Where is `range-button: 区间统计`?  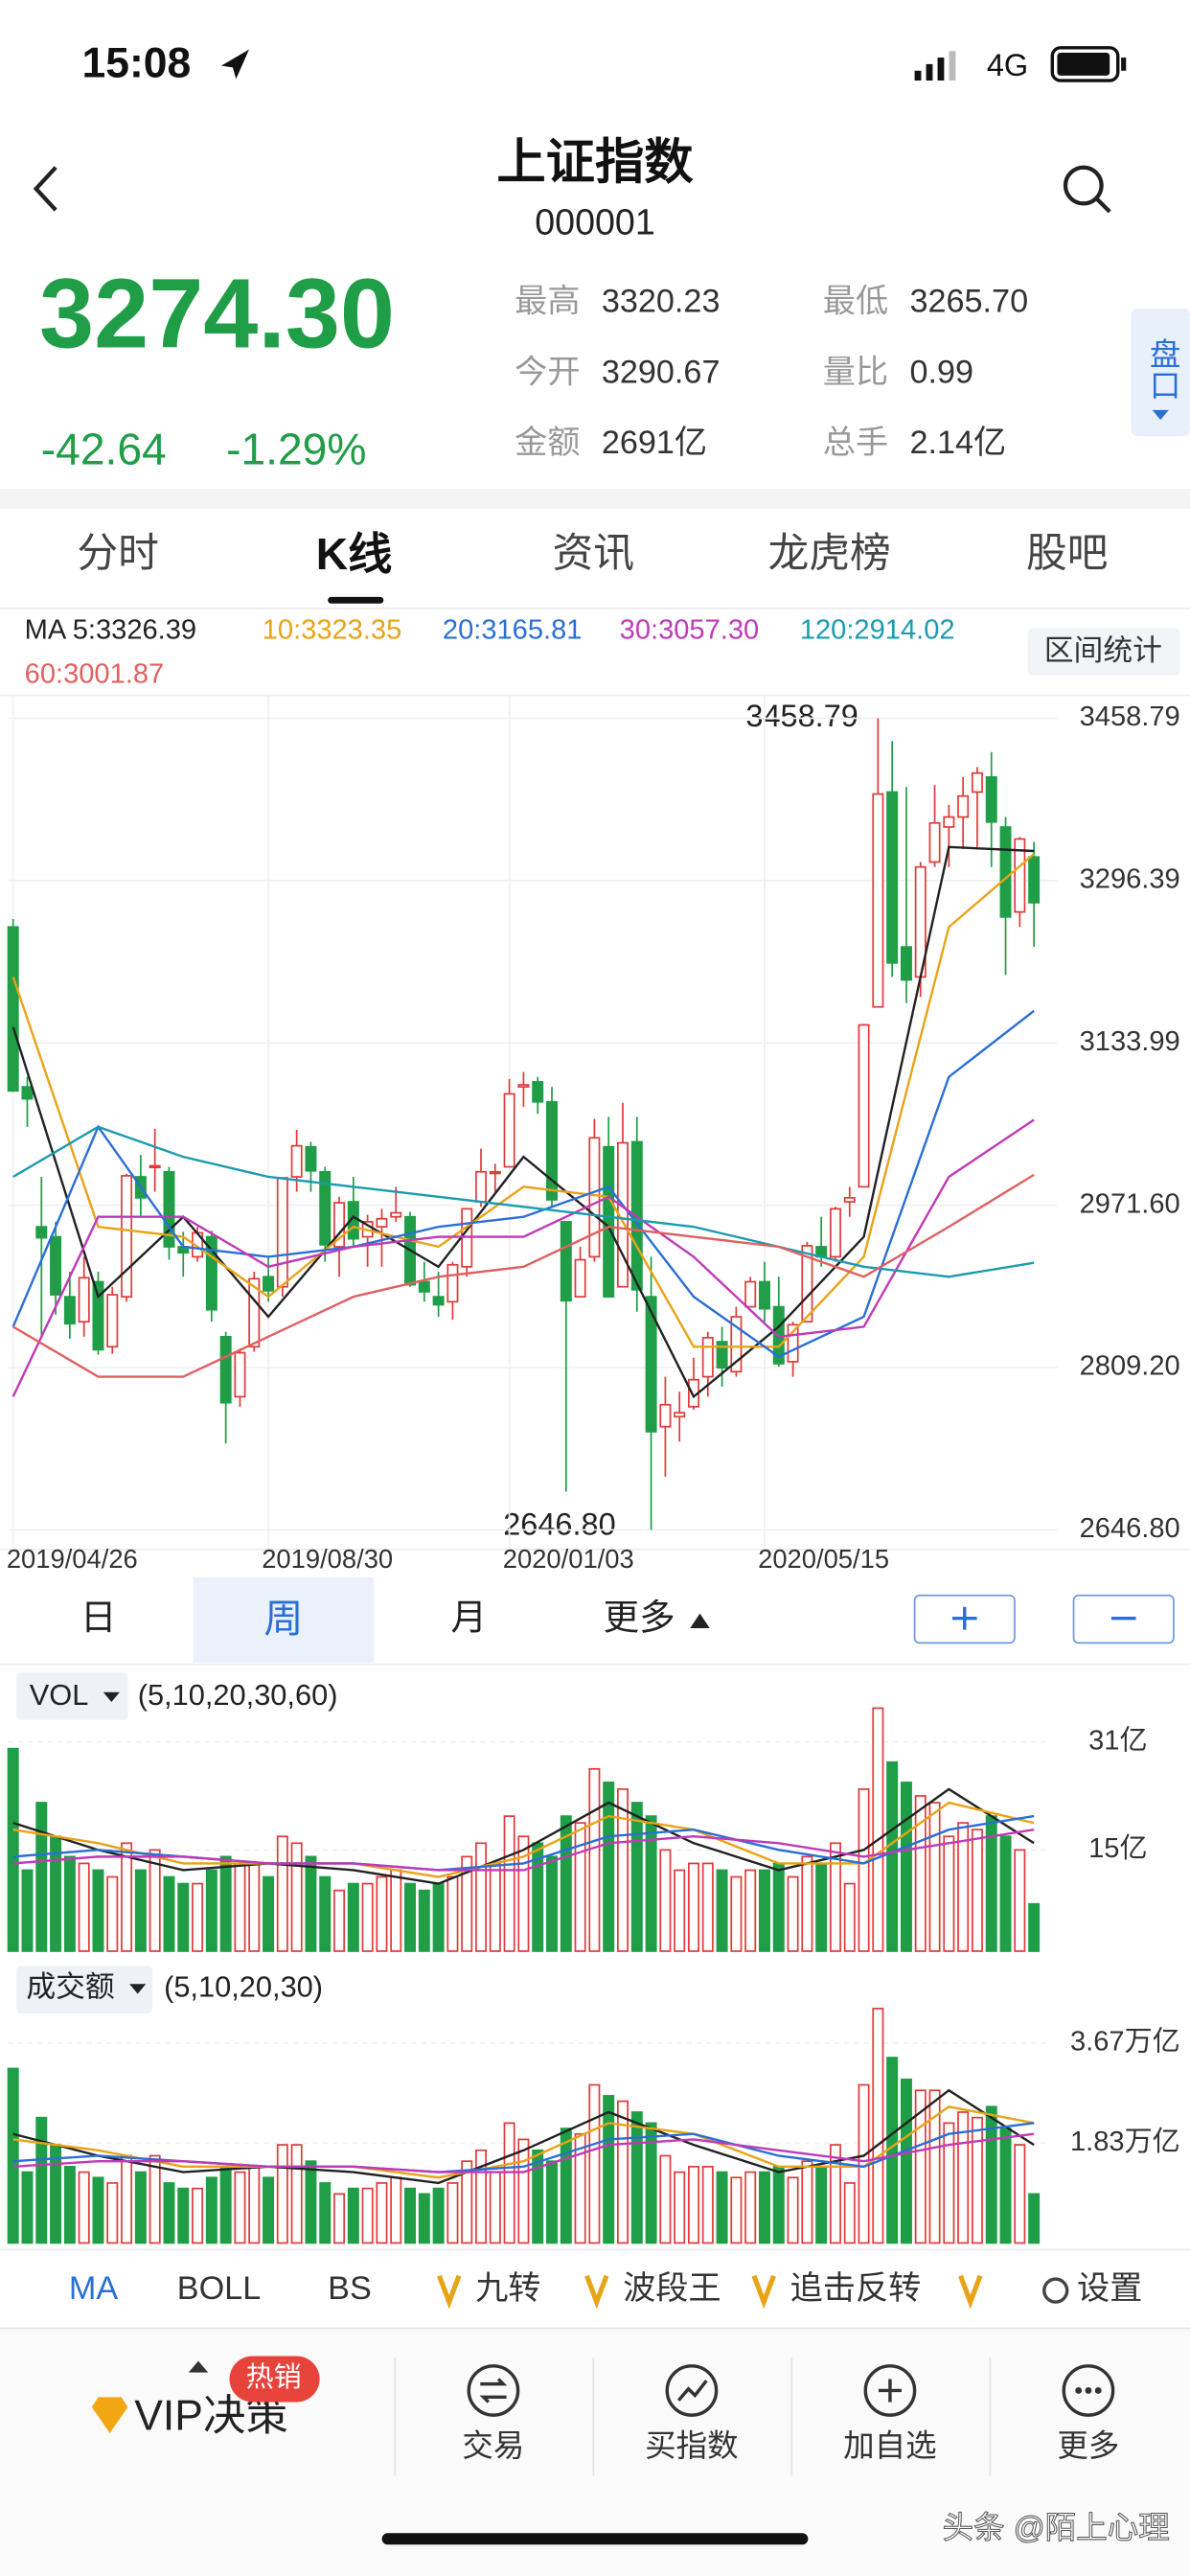 range-button: 区间统计 is located at coordinates (1103, 650).